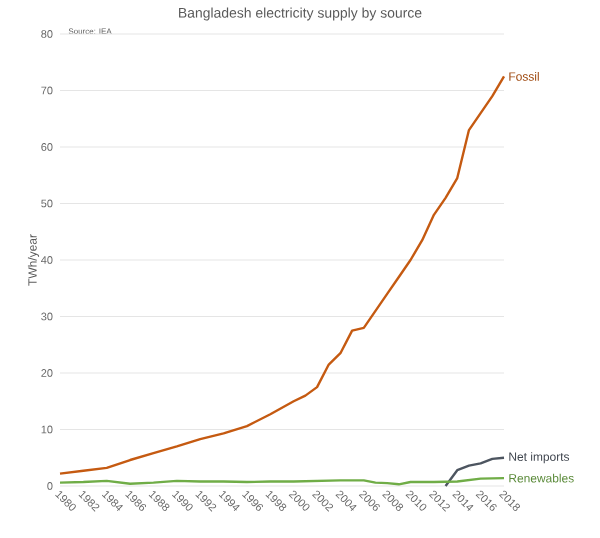 This screenshot has width=600, height=538. I want to click on line-series, so click(475, 472).